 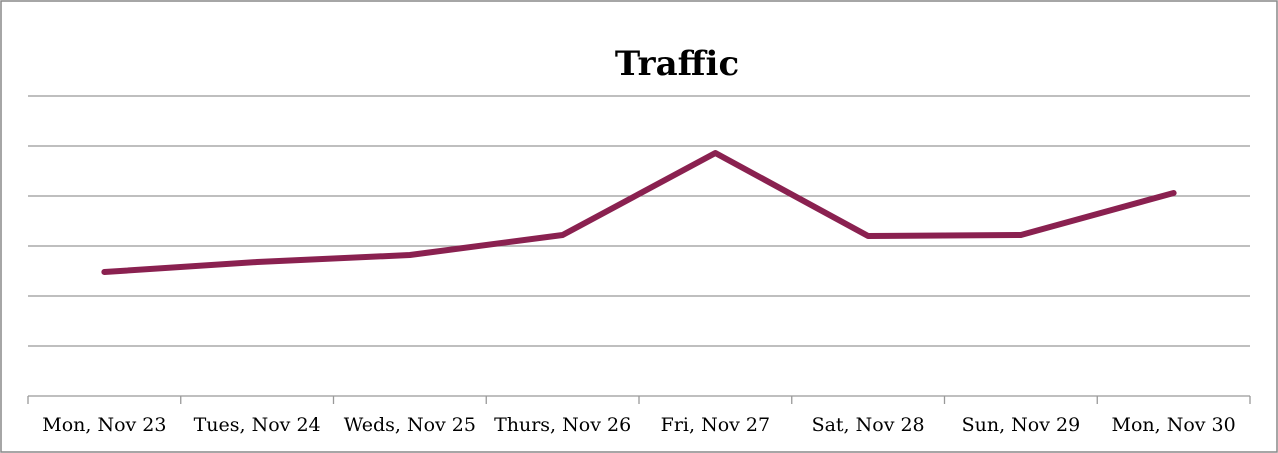 What do you see at coordinates (562, 425) in the screenshot?
I see `x-tick-label: Thurs, Nov 26` at bounding box center [562, 425].